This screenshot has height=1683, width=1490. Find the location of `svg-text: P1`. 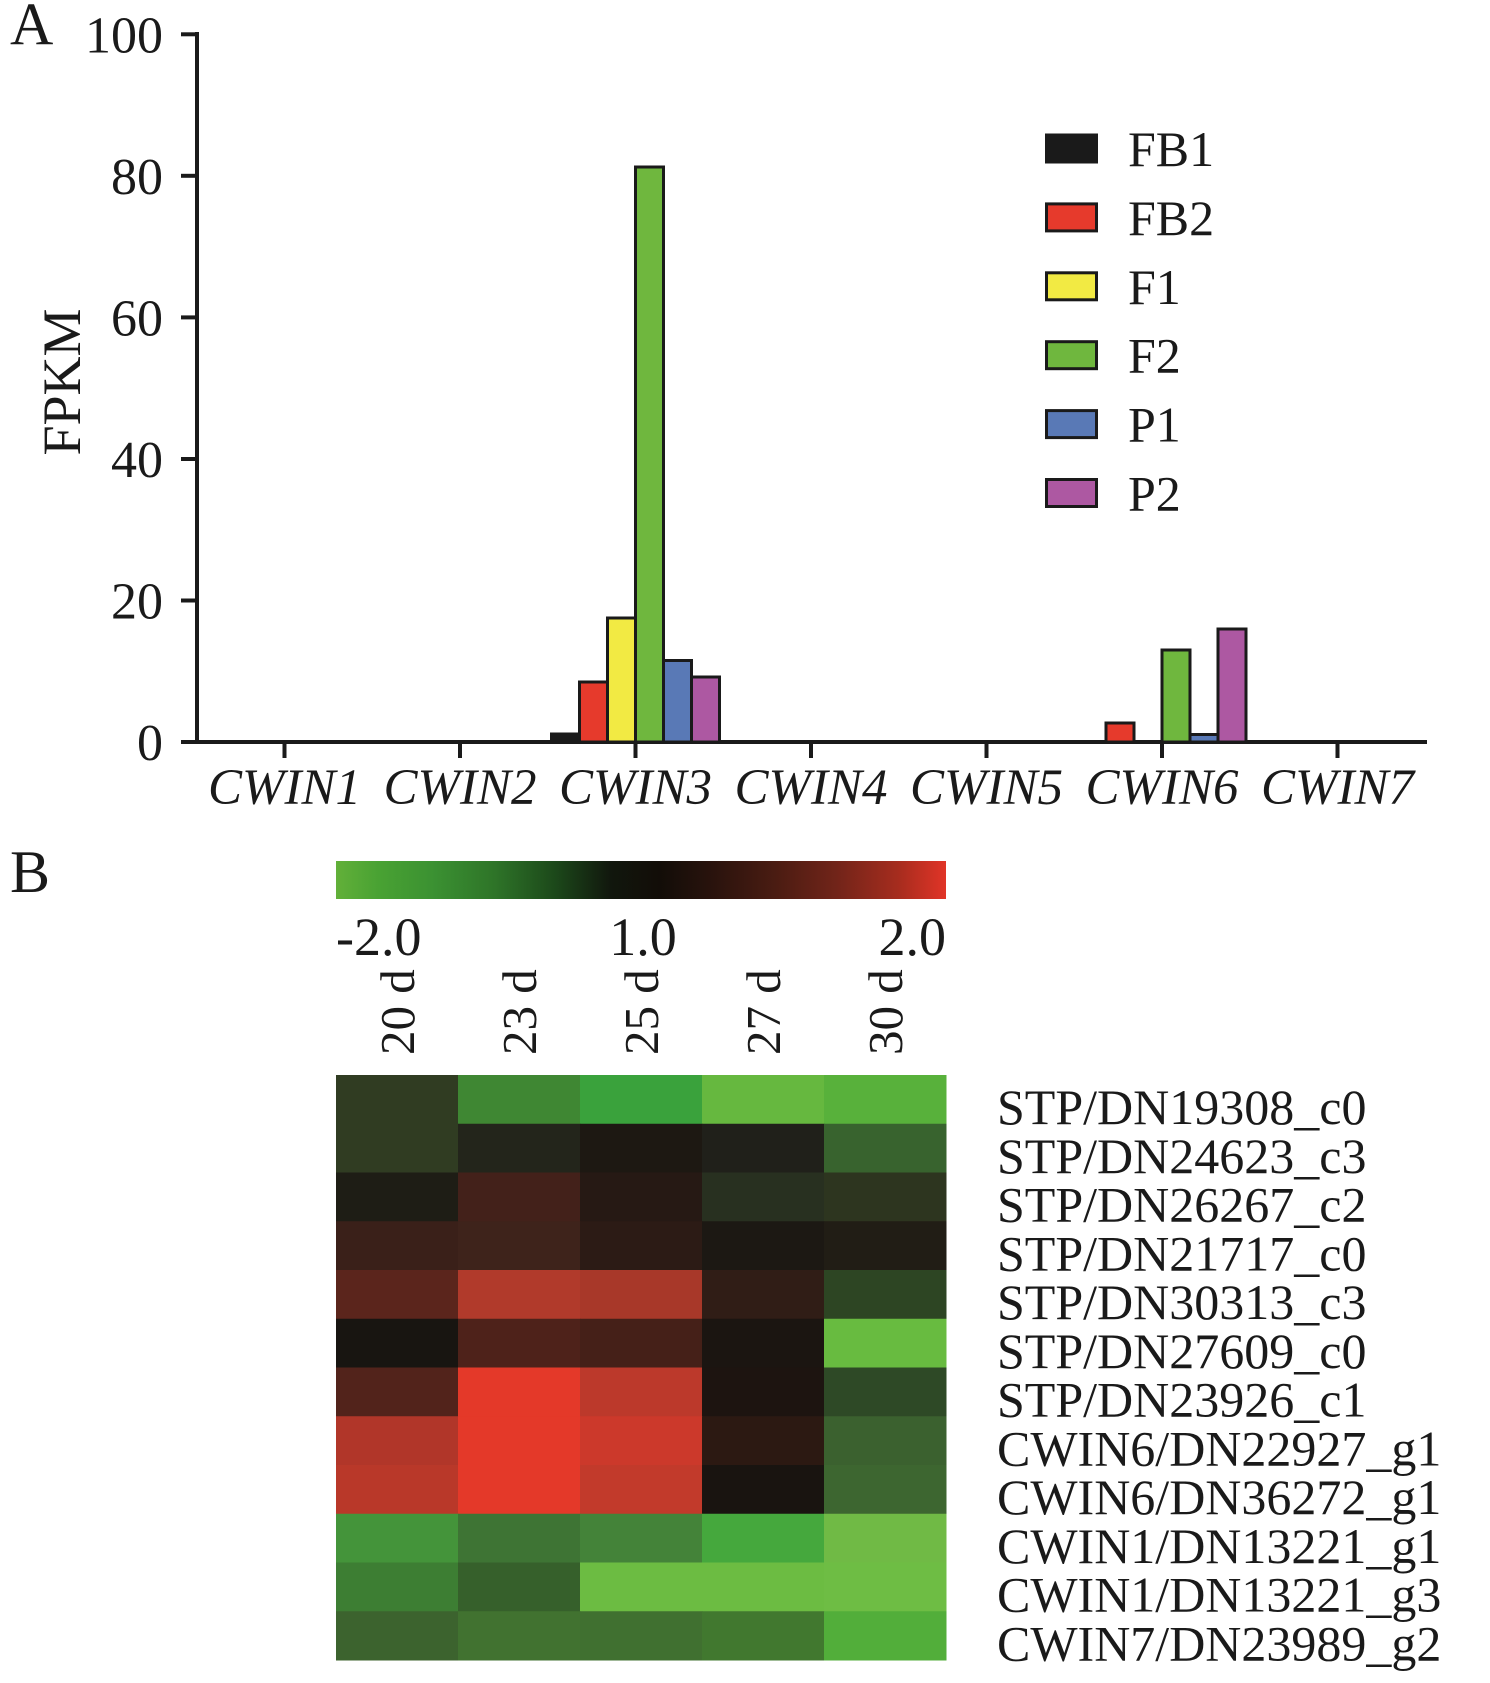

svg-text: P1 is located at coordinates (1154, 425).